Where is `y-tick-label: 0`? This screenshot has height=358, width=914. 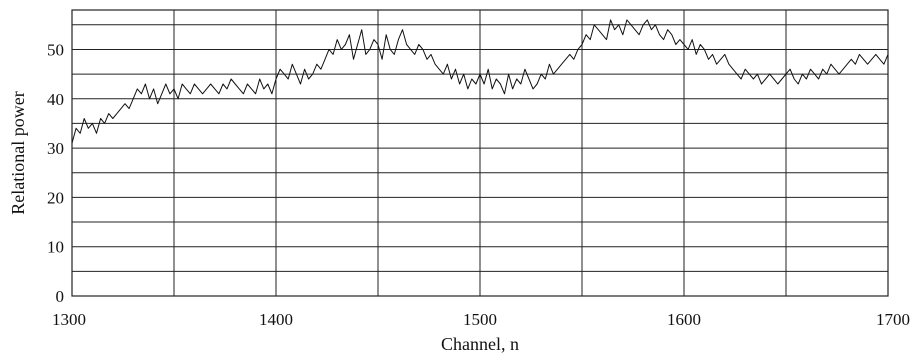
y-tick-label: 0 is located at coordinates (60, 296).